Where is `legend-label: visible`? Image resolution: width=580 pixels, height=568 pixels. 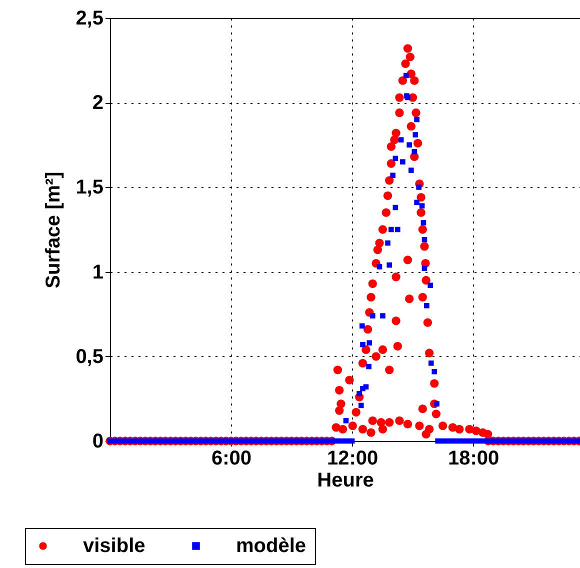 legend-label: visible is located at coordinates (114, 546).